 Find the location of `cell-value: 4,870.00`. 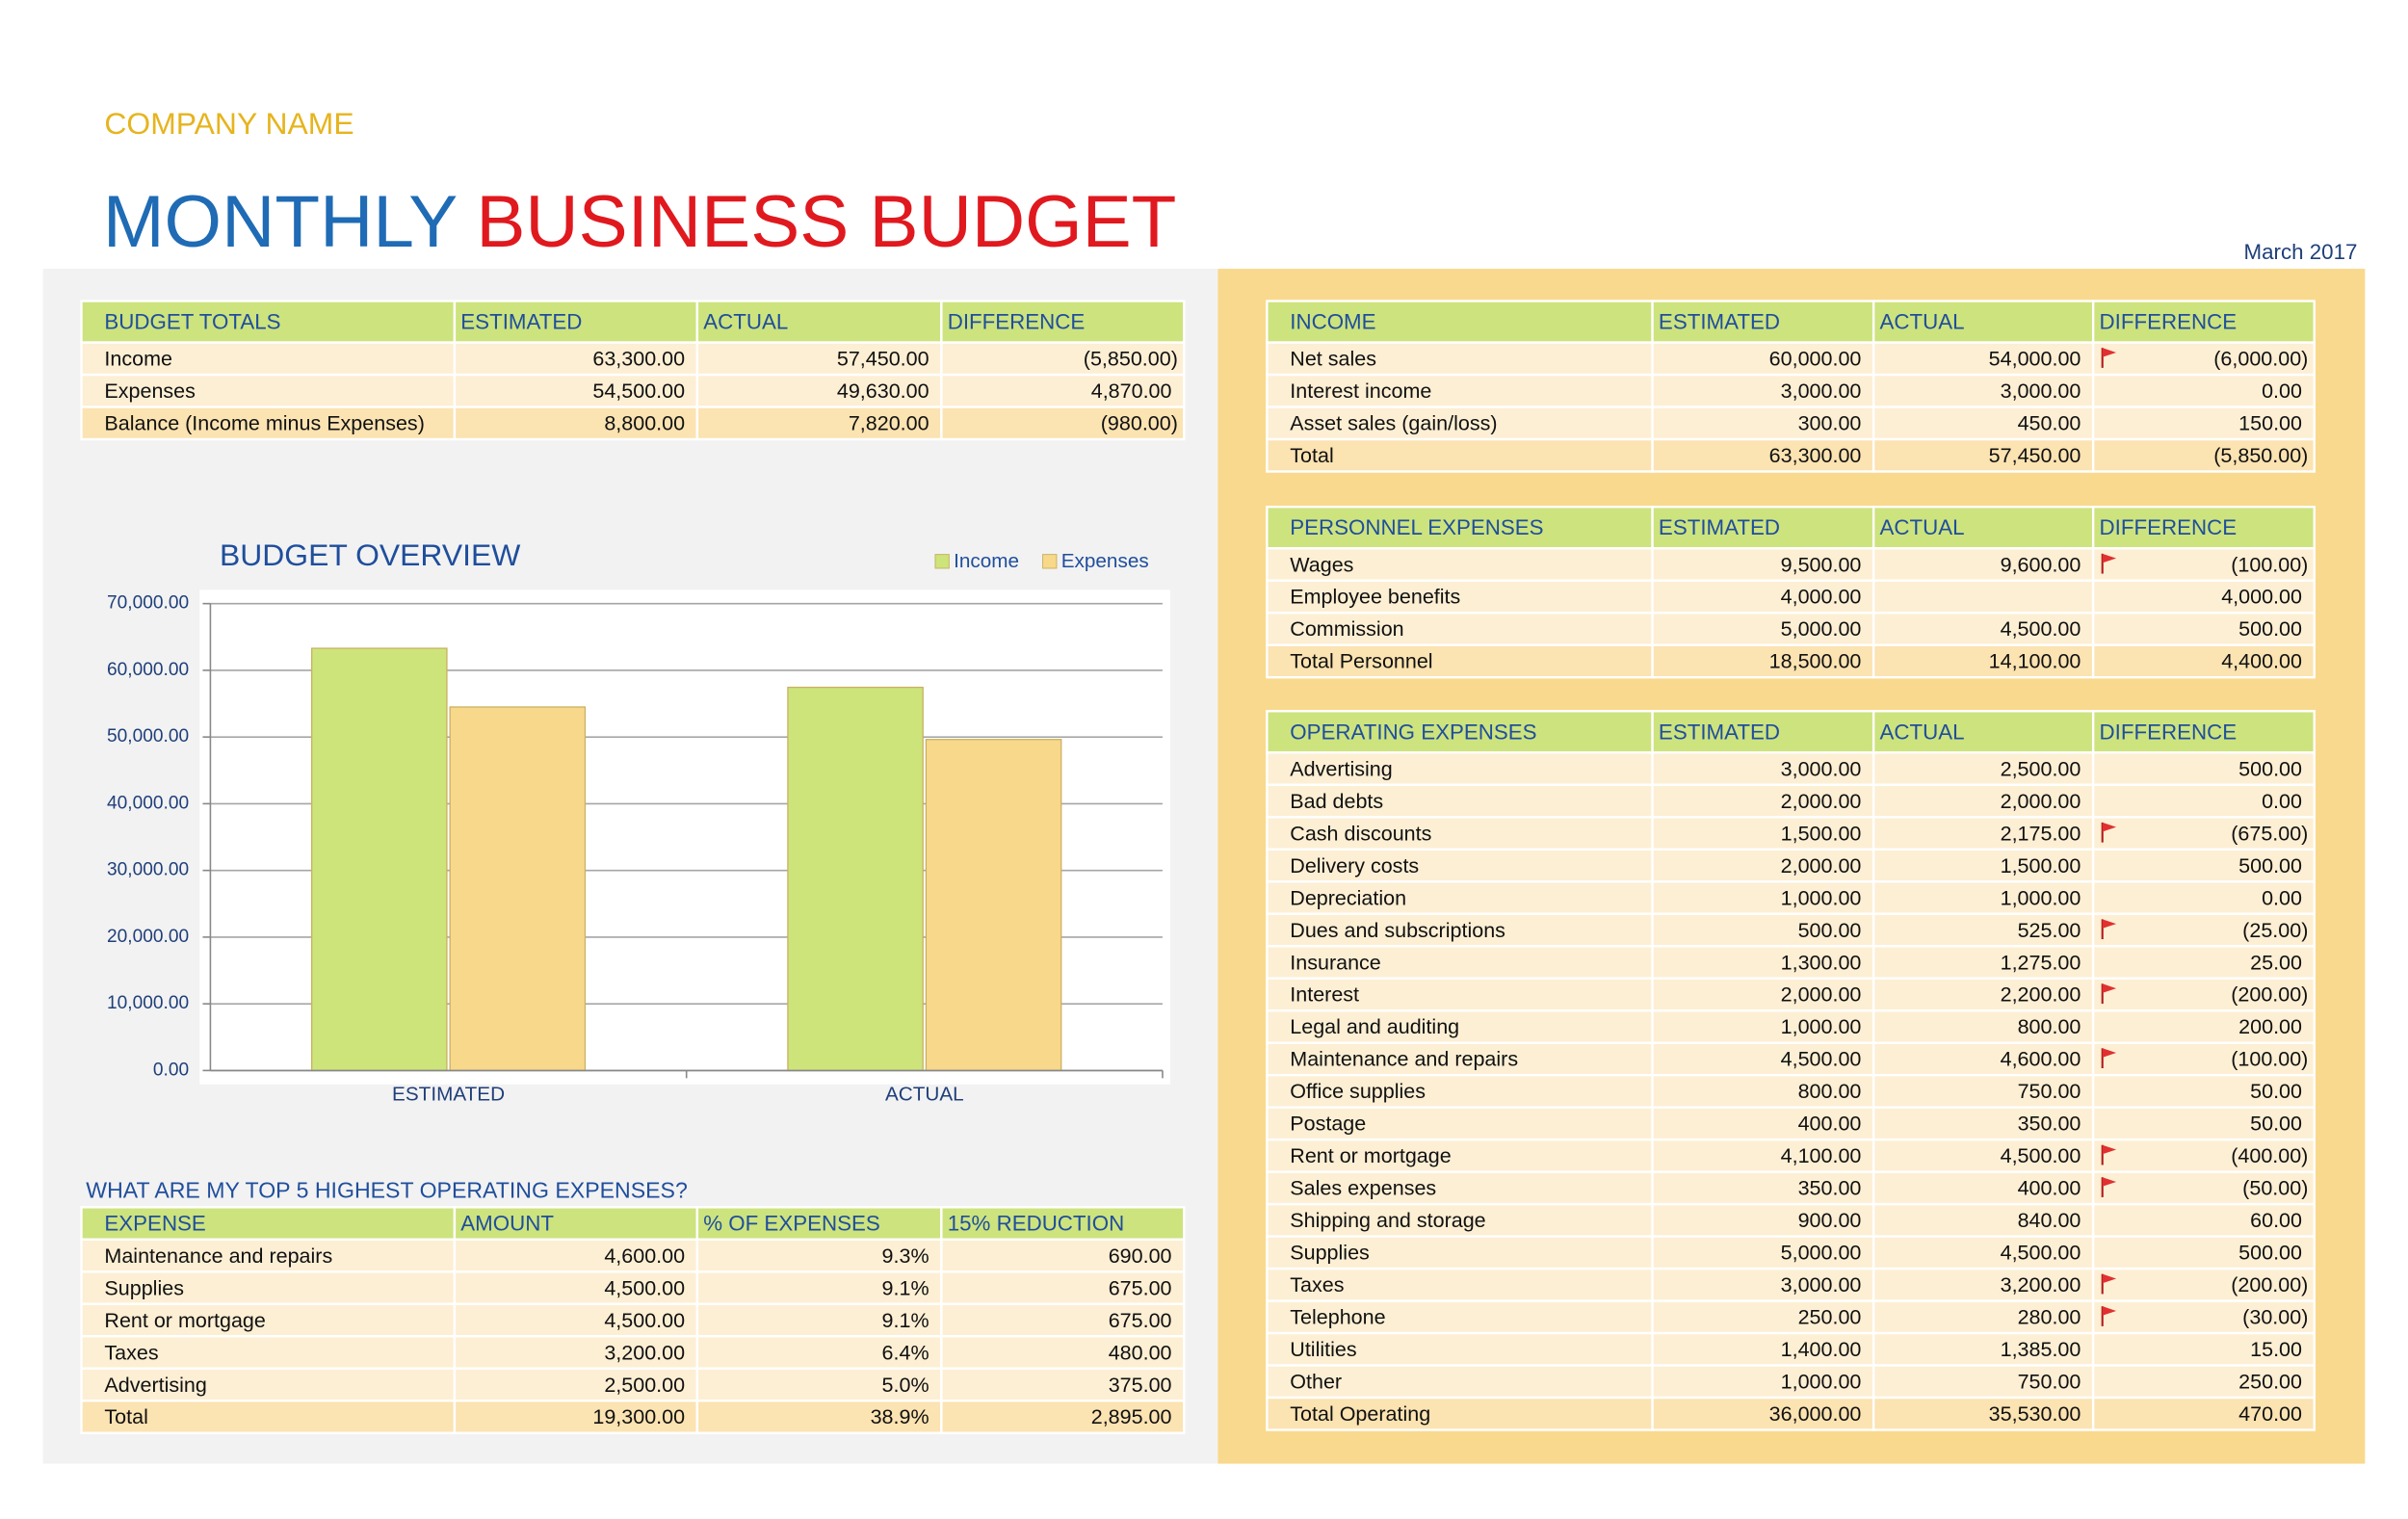

cell-value: 4,870.00 is located at coordinates (1131, 391).